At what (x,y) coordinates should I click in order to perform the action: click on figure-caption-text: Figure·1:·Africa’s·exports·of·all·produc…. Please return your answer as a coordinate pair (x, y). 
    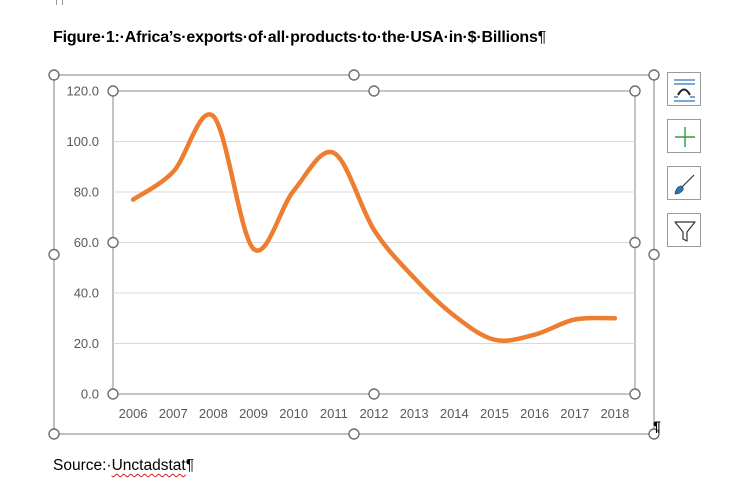
    Looking at the image, I should click on (295, 37).